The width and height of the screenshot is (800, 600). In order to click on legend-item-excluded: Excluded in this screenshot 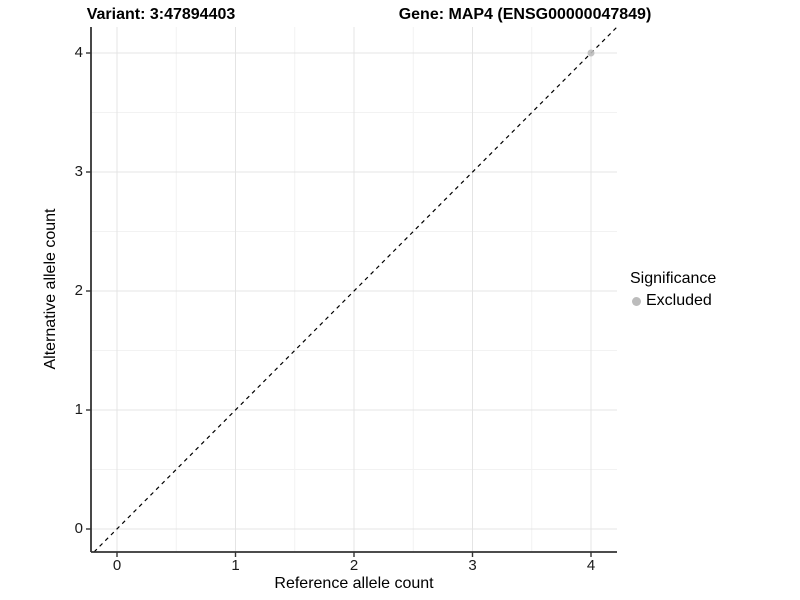, I will do `click(673, 301)`.